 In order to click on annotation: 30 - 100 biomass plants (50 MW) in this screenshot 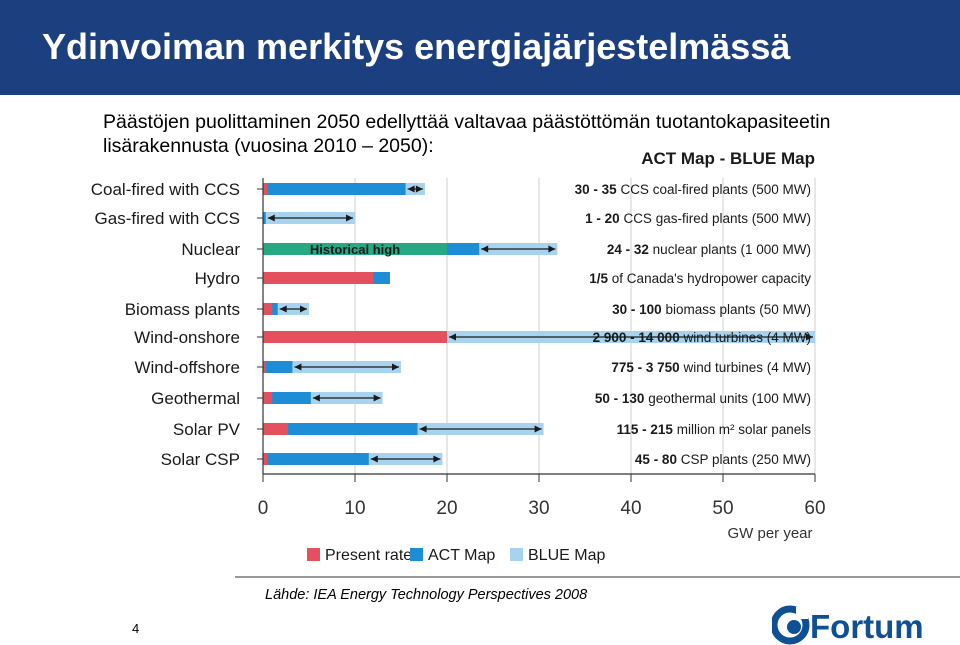, I will do `click(711, 309)`.